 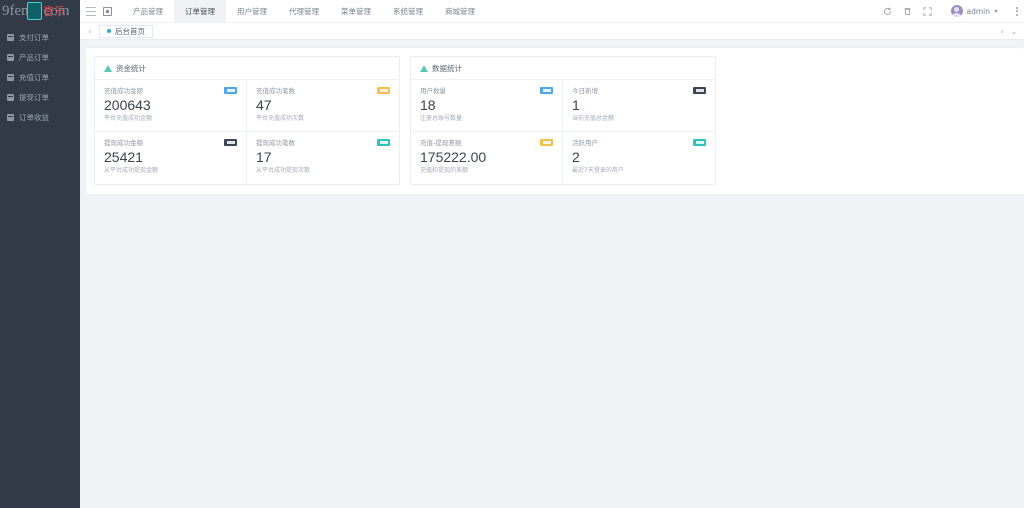 I want to click on stat-cell-recharge-count: 充值成功笔数 47 平台充值成功次数, so click(x=323, y=106).